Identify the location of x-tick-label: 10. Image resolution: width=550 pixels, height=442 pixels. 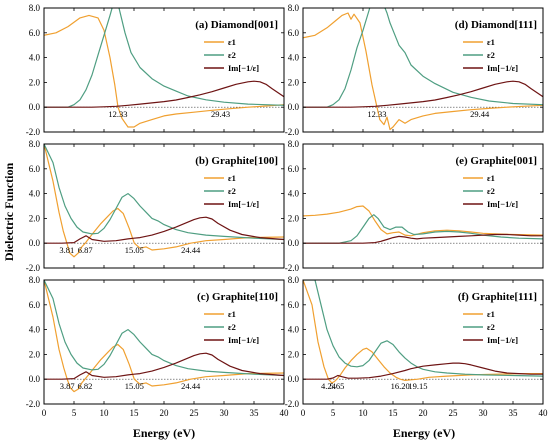
(364, 413).